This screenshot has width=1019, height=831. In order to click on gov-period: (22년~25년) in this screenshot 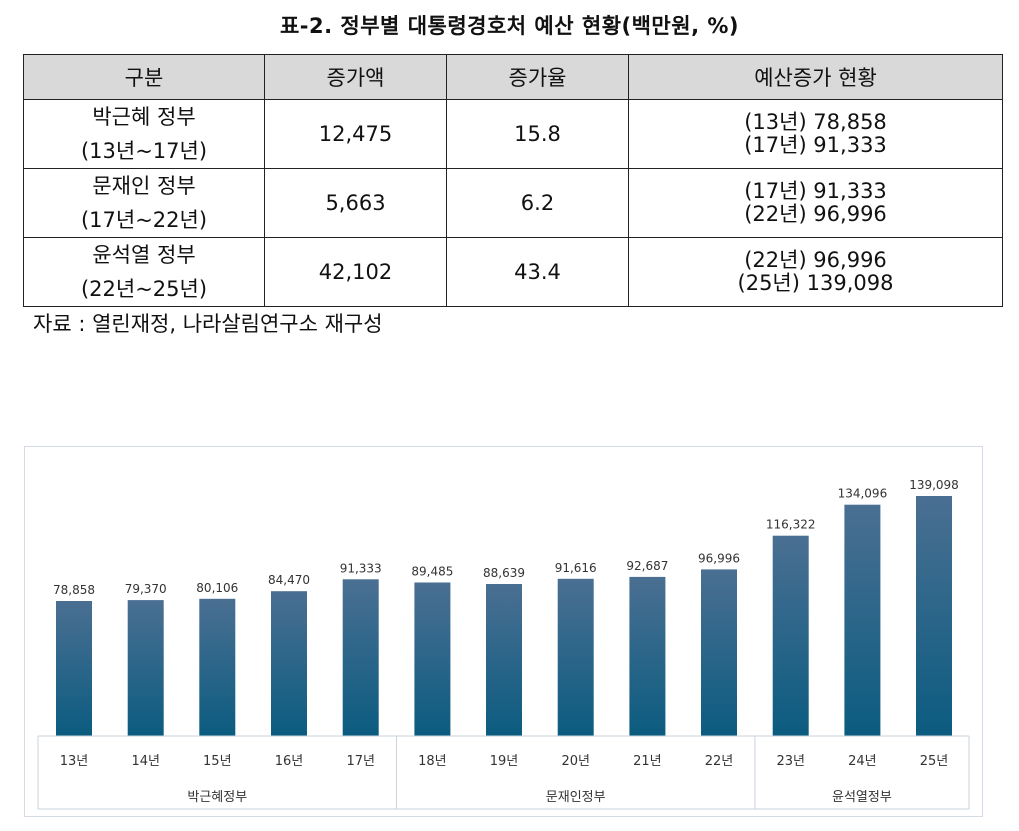, I will do `click(144, 289)`.